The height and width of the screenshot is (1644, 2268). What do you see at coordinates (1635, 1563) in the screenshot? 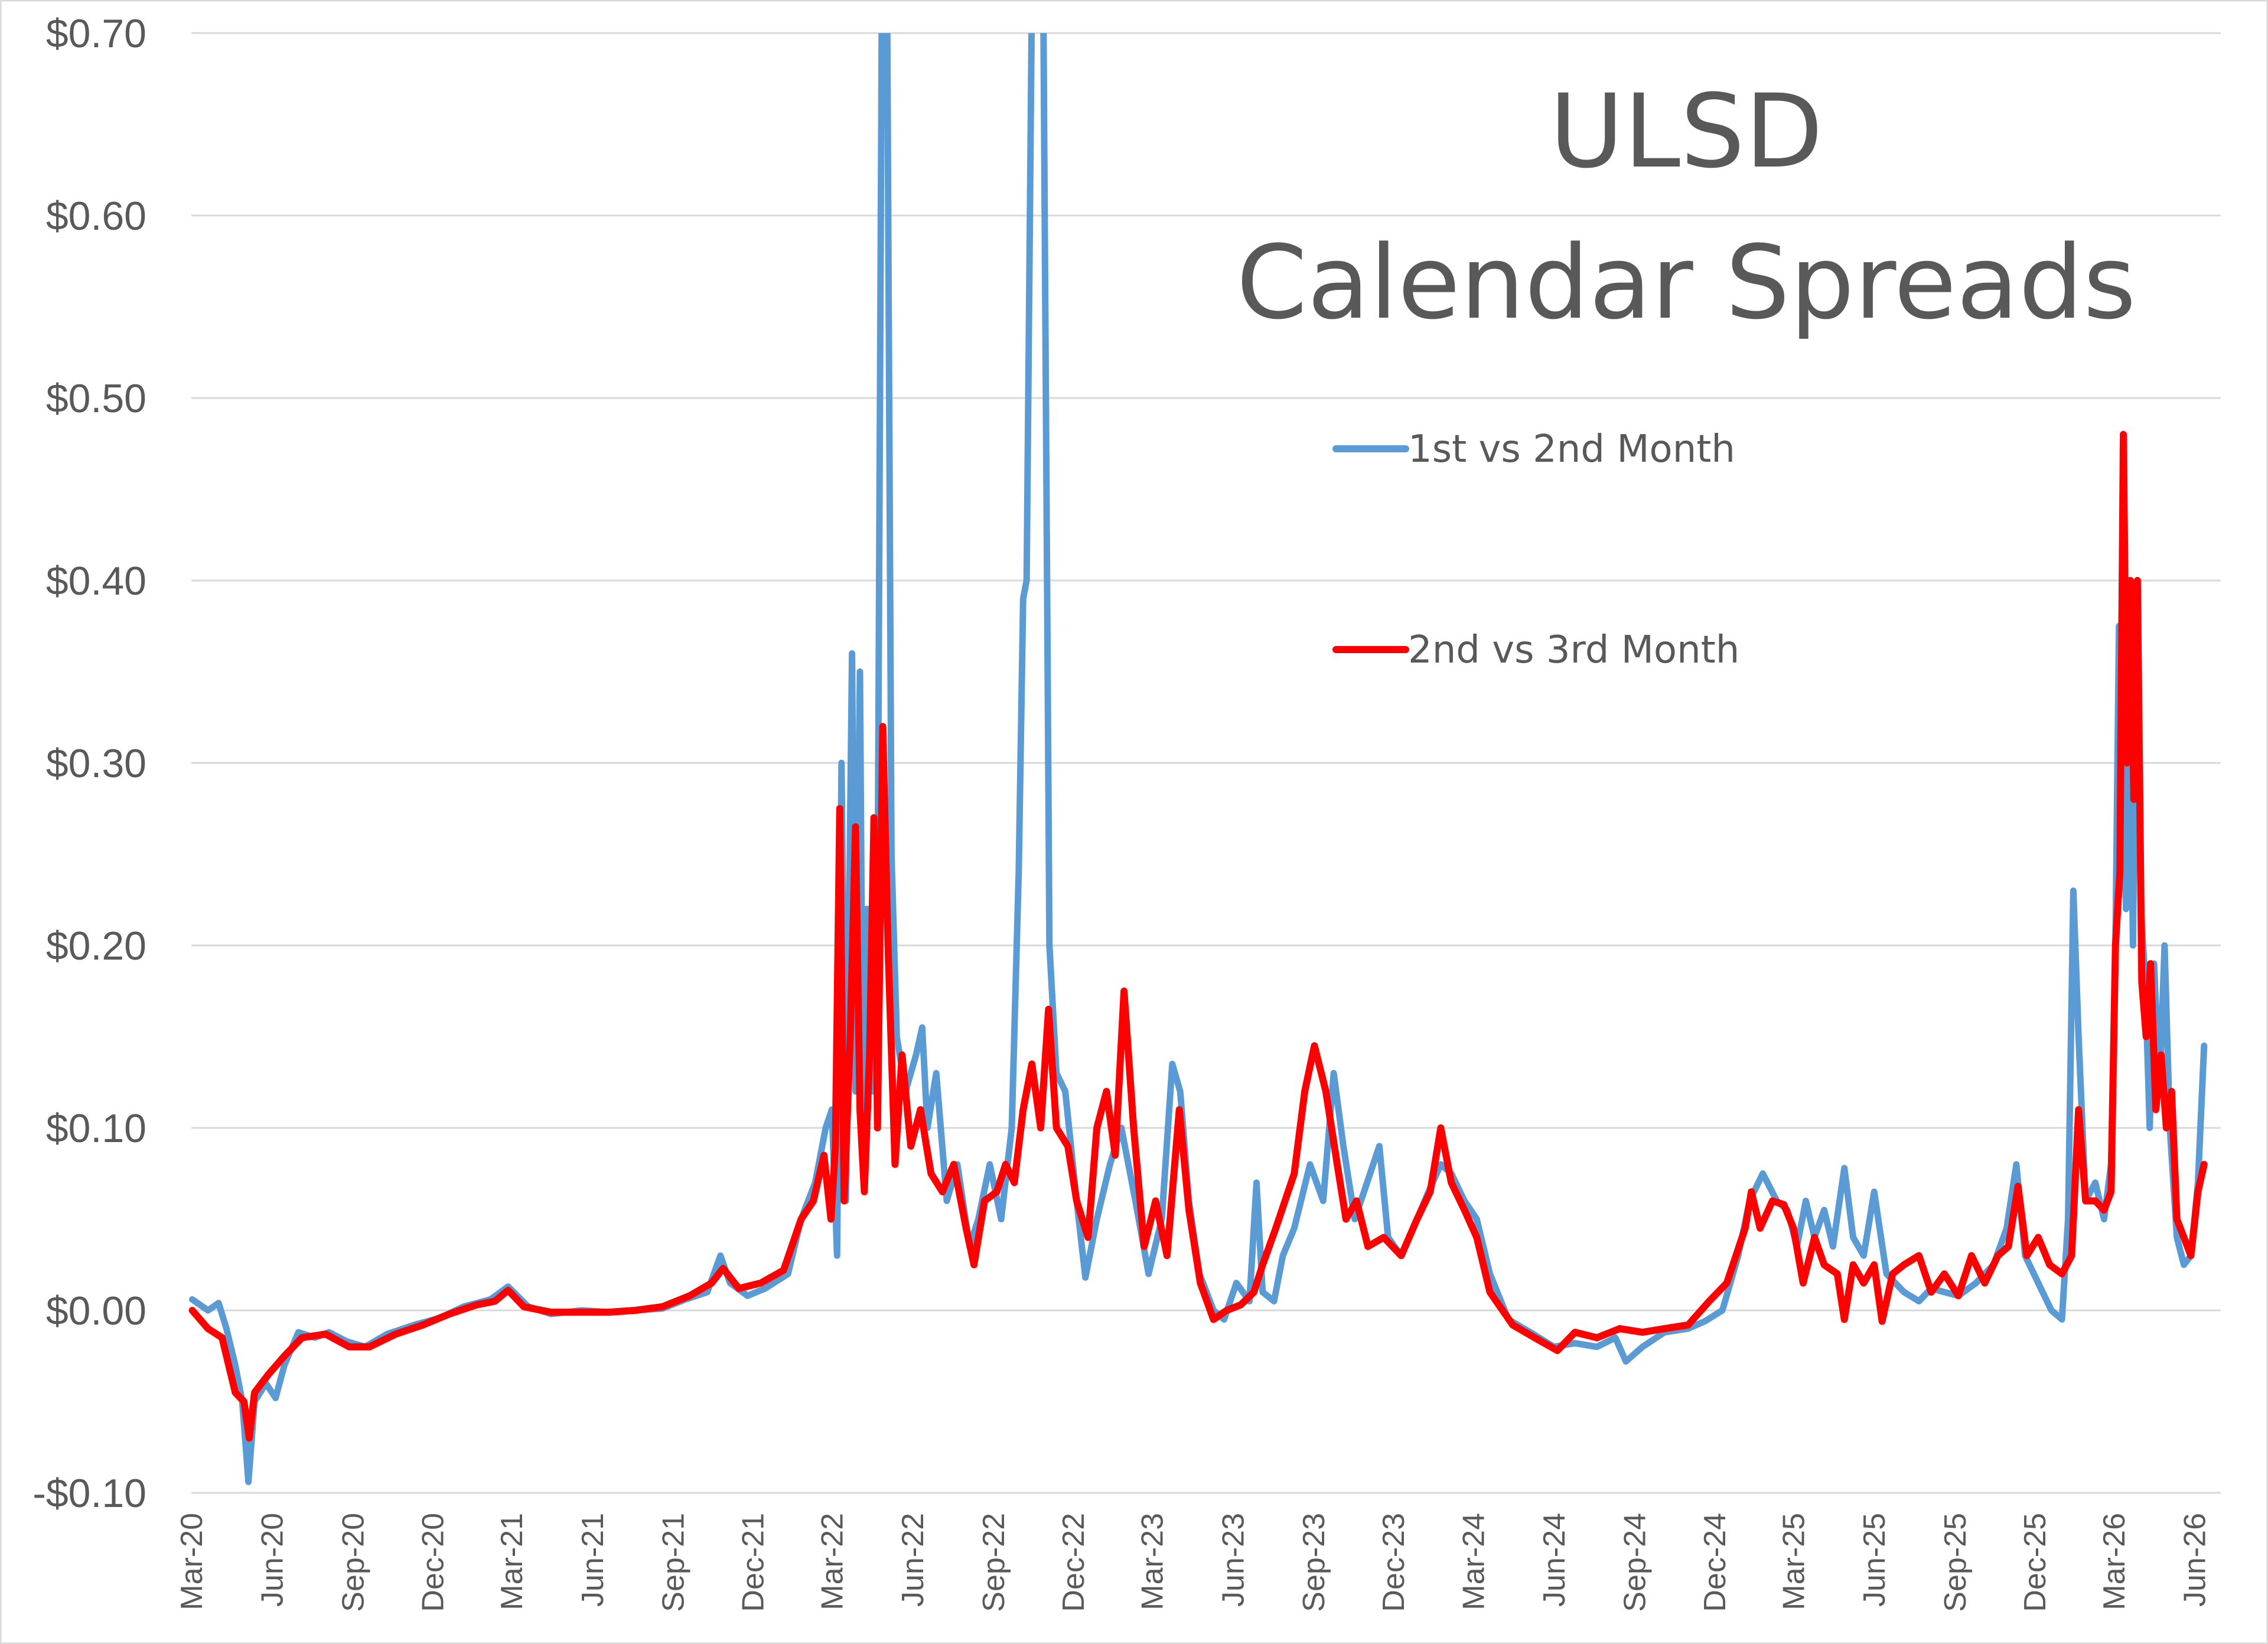
I see `x-tick-label: Sep-24` at bounding box center [1635, 1563].